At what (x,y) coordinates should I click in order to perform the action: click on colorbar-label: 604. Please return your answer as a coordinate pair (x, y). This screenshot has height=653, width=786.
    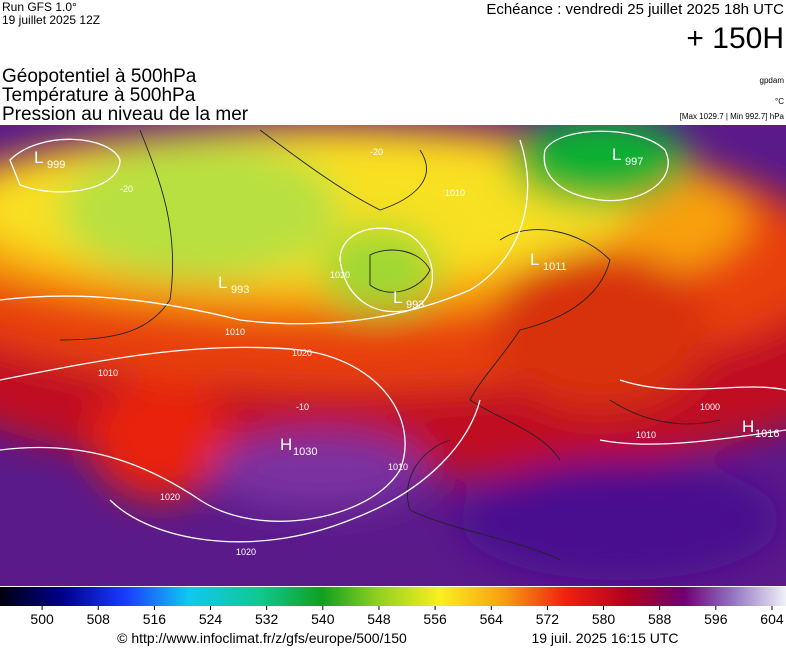
    Looking at the image, I should click on (772, 619).